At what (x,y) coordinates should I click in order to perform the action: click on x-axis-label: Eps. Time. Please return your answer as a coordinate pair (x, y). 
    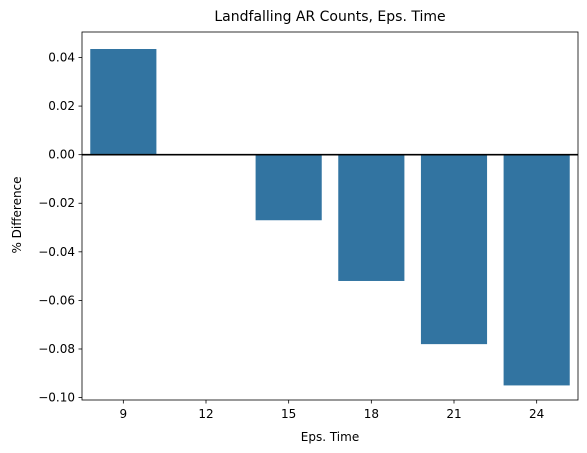
    Looking at the image, I should click on (330, 437).